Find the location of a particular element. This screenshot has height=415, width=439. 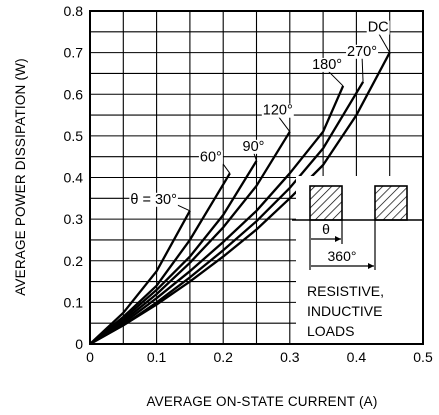

load-note-line-2: INDUCTIVE is located at coordinates (344, 311).